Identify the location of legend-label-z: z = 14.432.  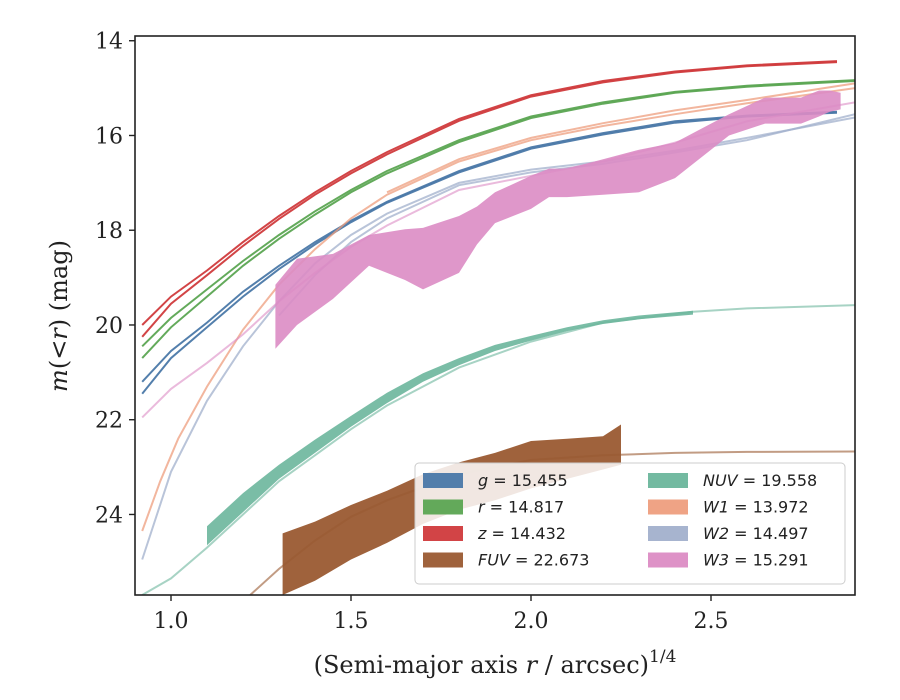
(521, 533).